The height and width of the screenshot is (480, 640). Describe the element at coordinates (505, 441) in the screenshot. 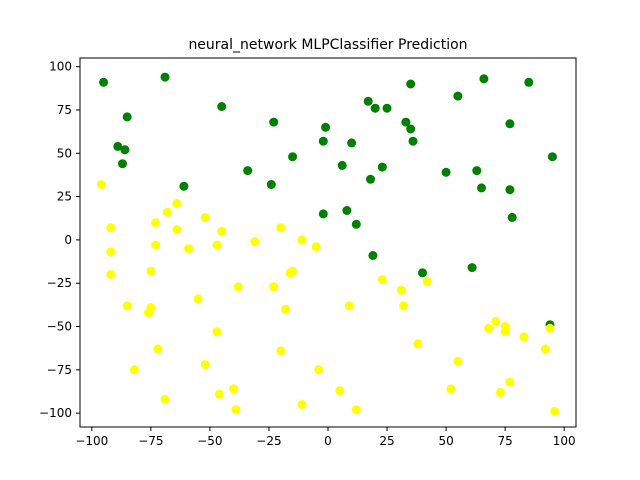

I see `x-tick-label: 75` at that location.